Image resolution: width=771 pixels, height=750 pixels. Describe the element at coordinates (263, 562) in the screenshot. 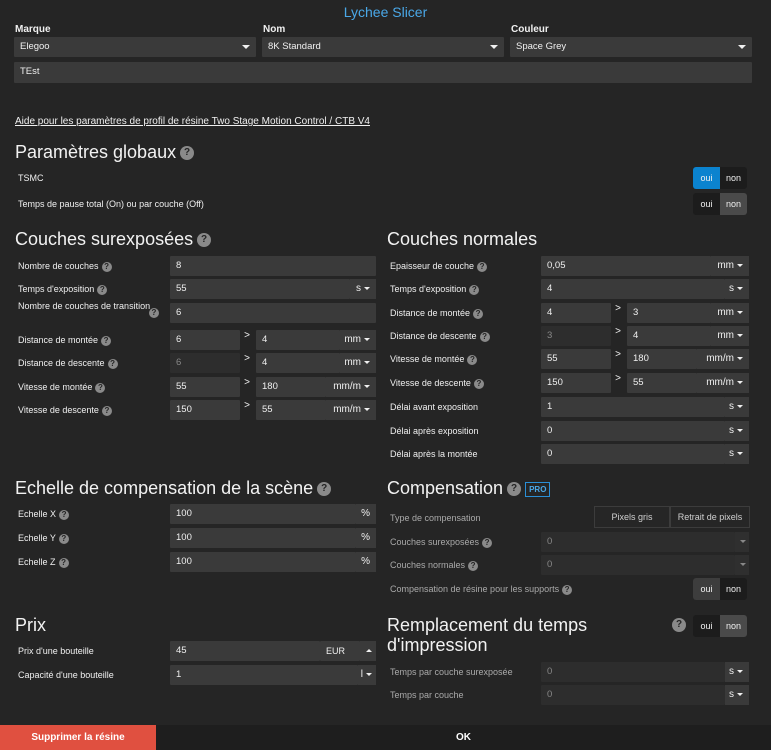

I see `scale-z-input: 100` at that location.